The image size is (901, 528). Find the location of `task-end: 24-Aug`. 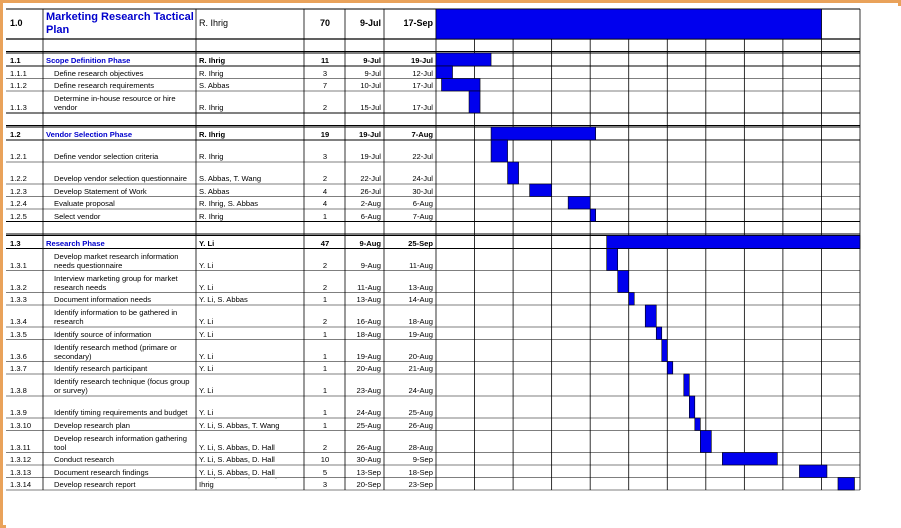

task-end: 24-Aug is located at coordinates (421, 390).